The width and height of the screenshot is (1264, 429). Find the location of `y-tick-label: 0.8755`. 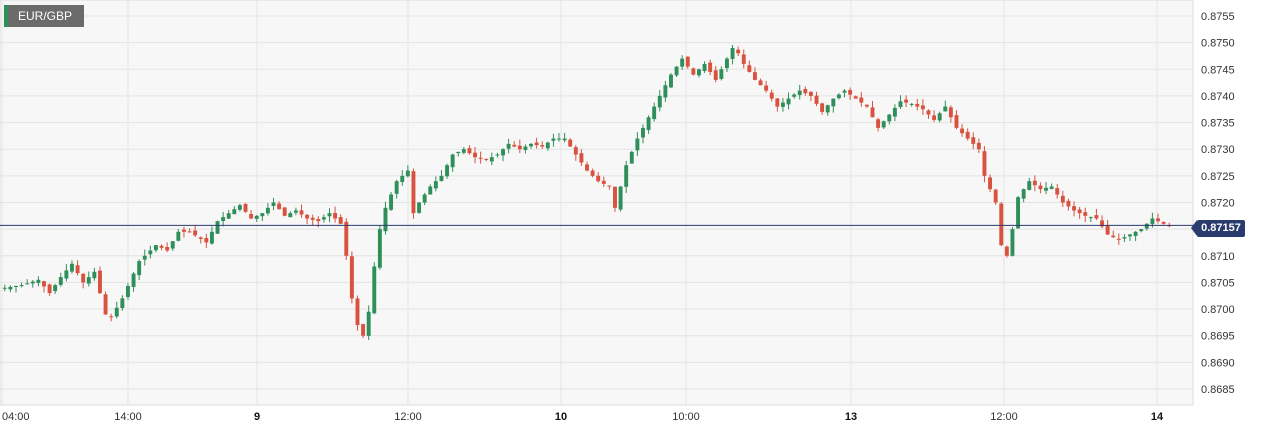

y-tick-label: 0.8755 is located at coordinates (1218, 17).